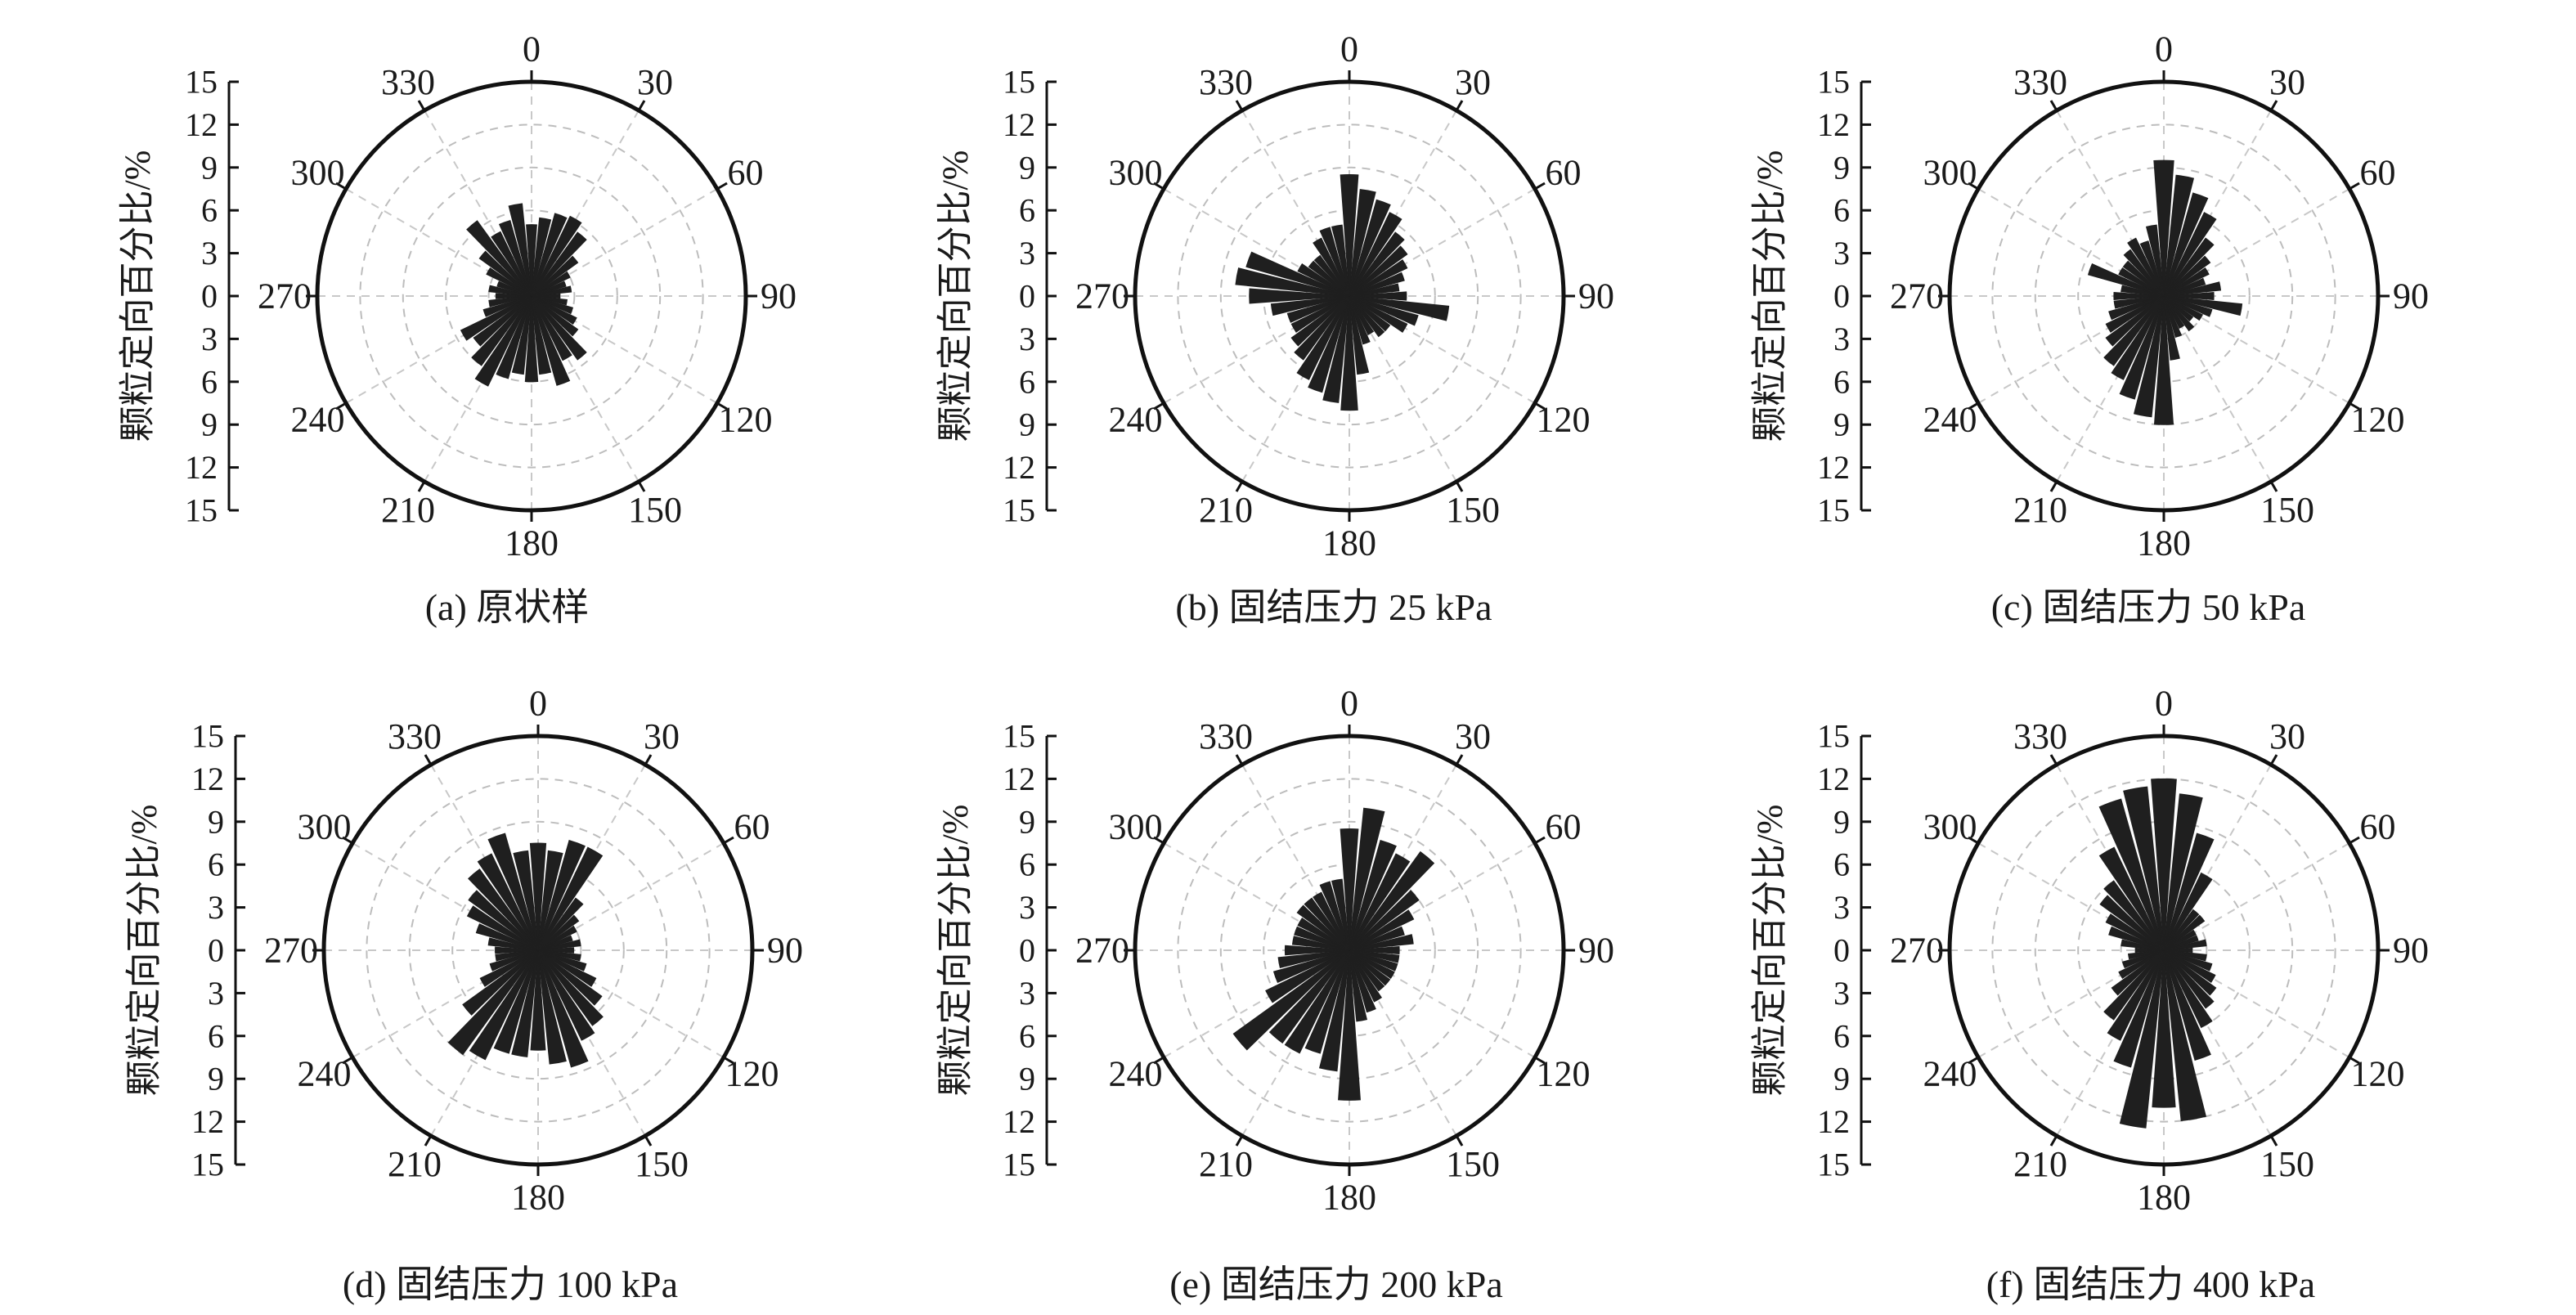 This screenshot has width=2576, height=1315. I want to click on radial-tick-label: 6, so click(210, 210).